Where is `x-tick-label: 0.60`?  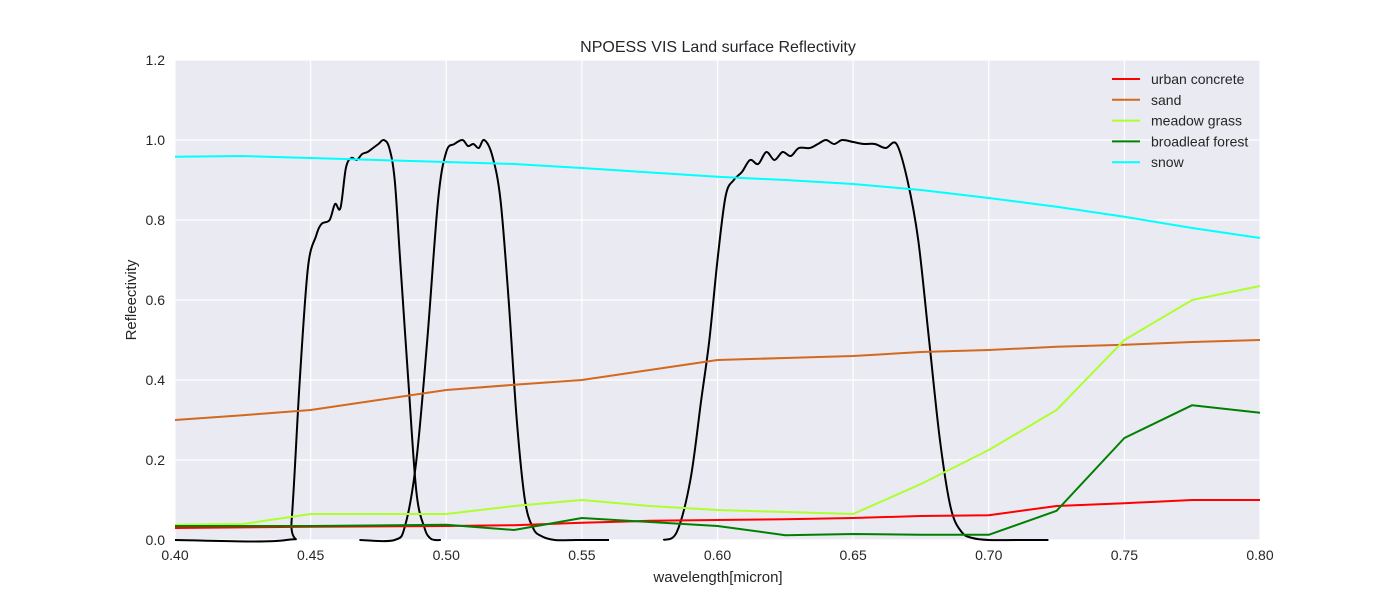
x-tick-label: 0.60 is located at coordinates (717, 555).